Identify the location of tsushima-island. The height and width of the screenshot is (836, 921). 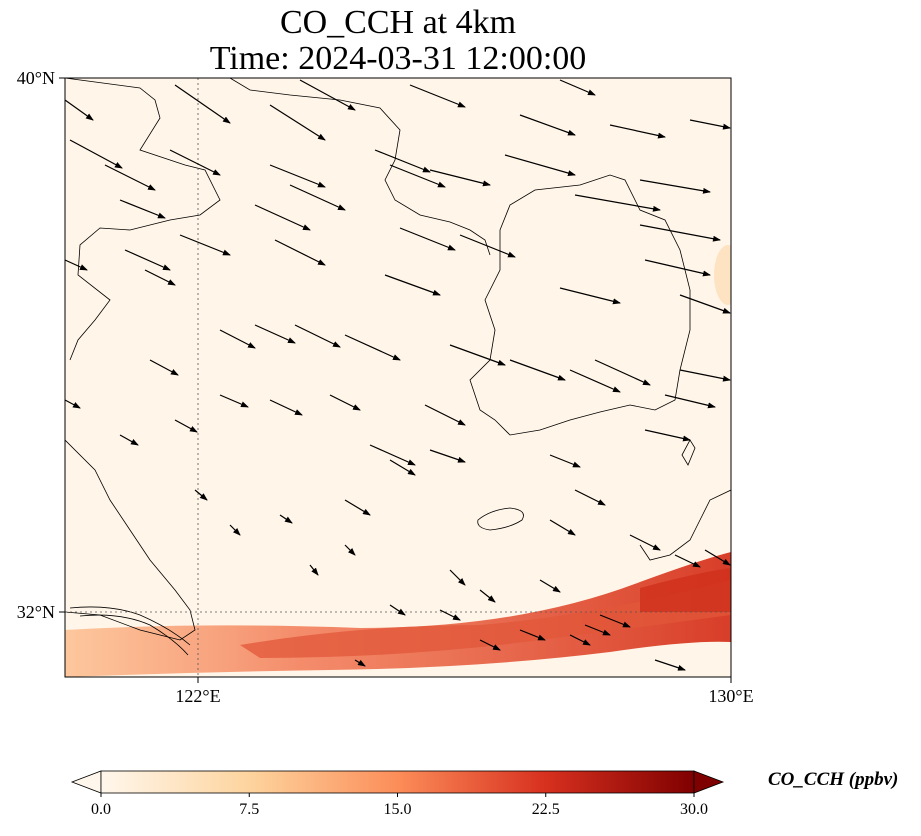
(688, 452).